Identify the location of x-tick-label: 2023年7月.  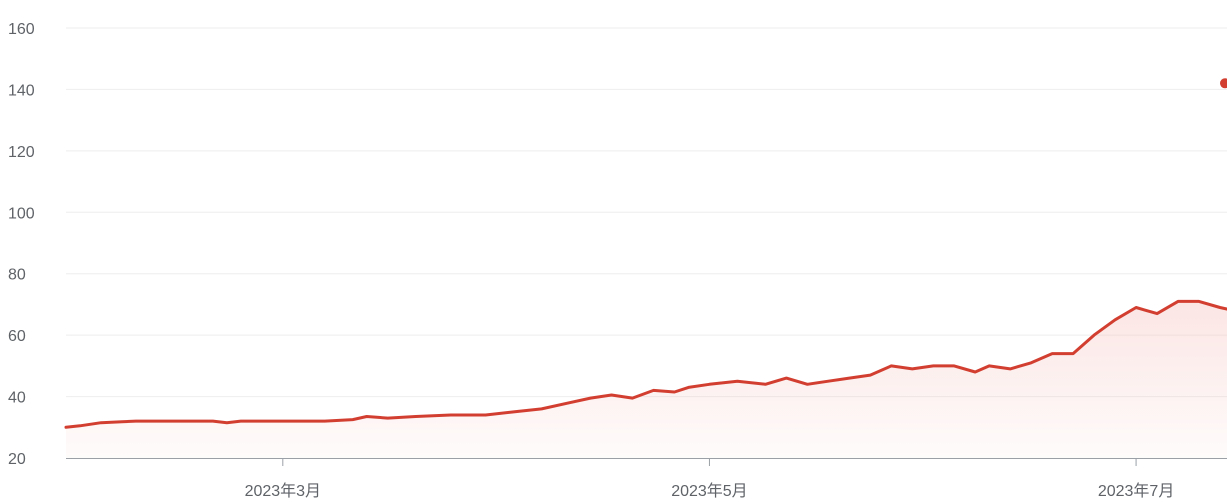
(1136, 491).